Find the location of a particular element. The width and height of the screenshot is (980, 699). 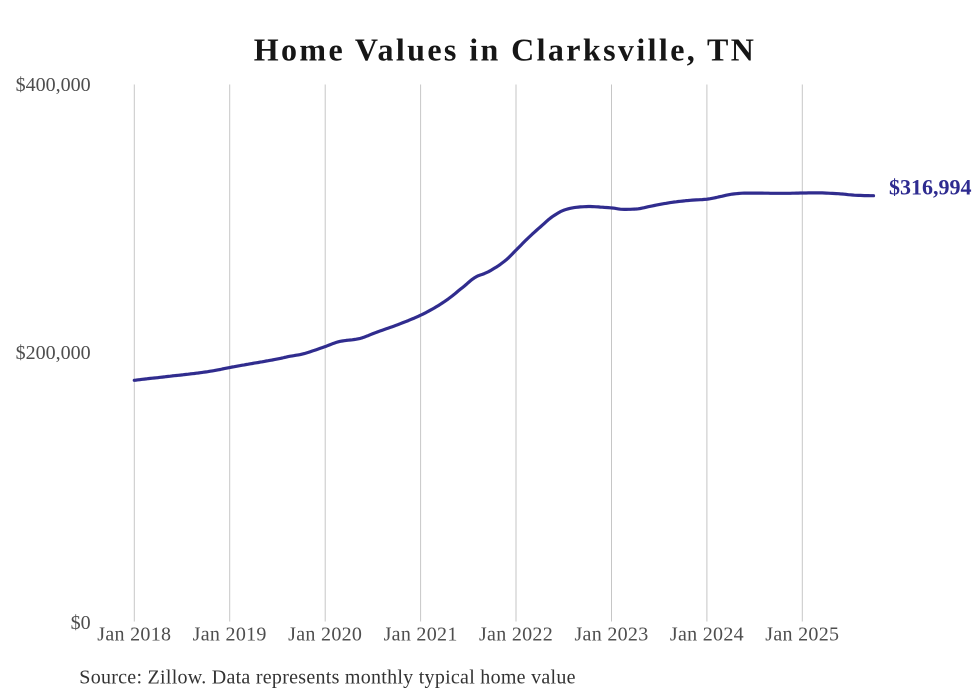

svg-text: Jan 2022 is located at coordinates (516, 635).